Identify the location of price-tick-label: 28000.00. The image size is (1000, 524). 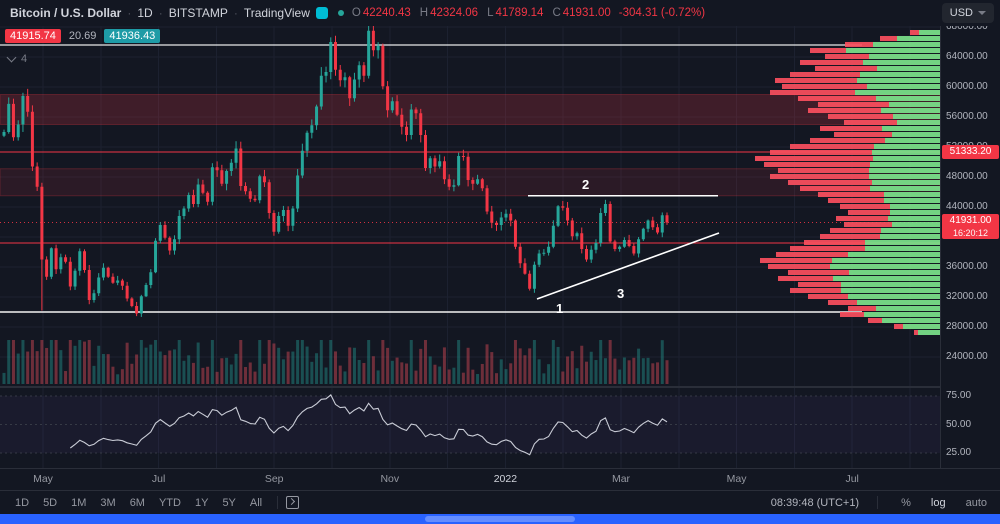
(967, 326).